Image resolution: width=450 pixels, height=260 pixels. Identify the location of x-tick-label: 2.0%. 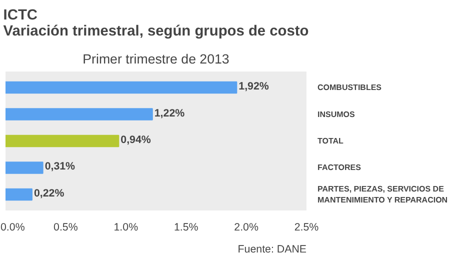
(246, 228).